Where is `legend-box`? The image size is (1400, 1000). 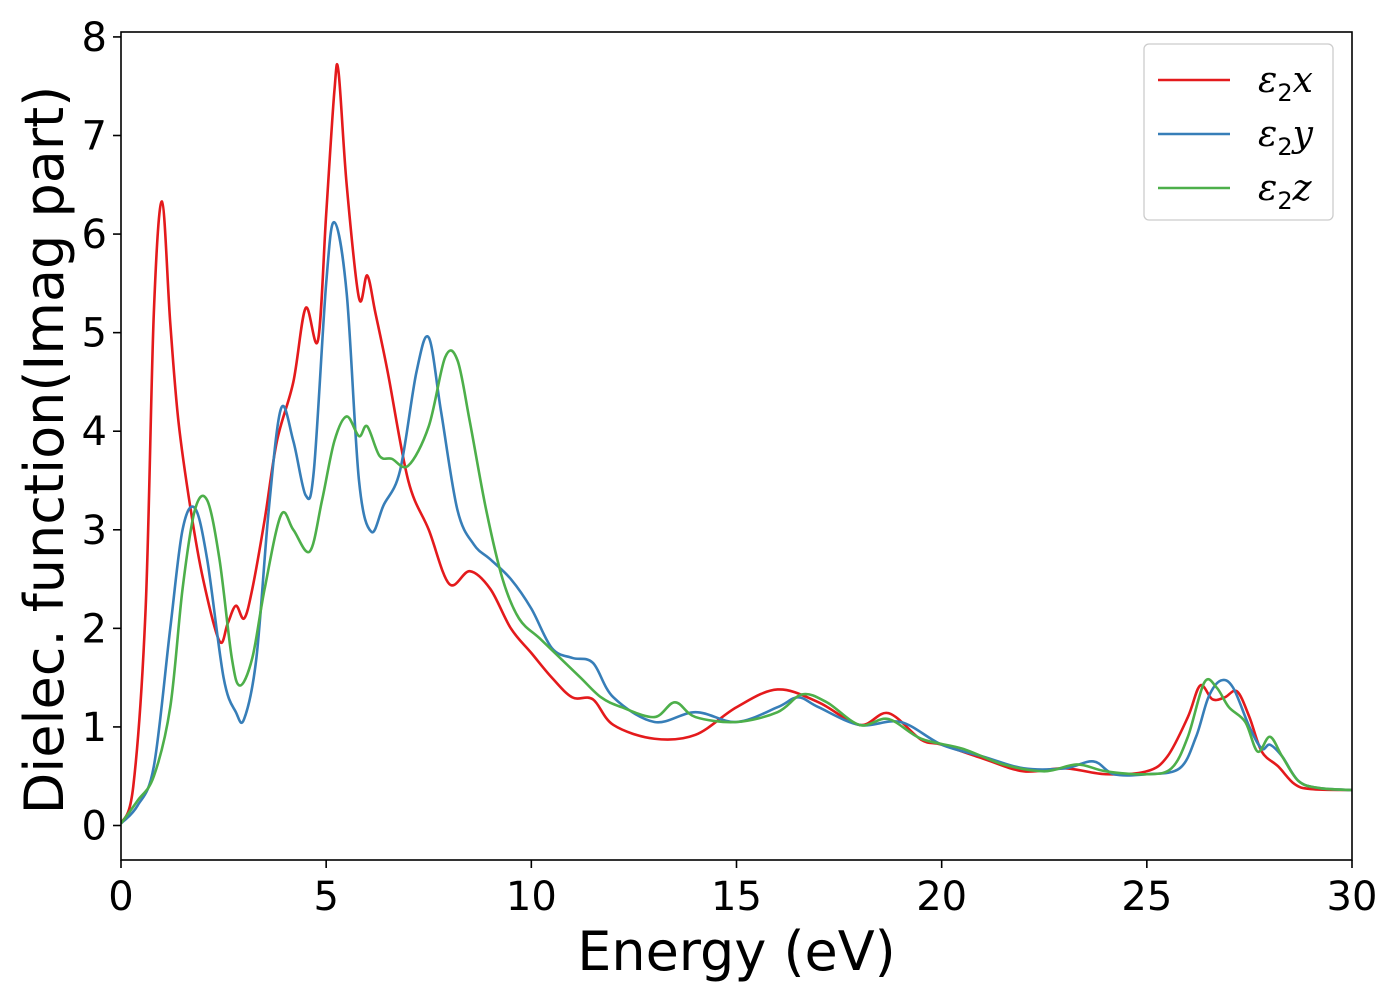 legend-box is located at coordinates (1238, 132).